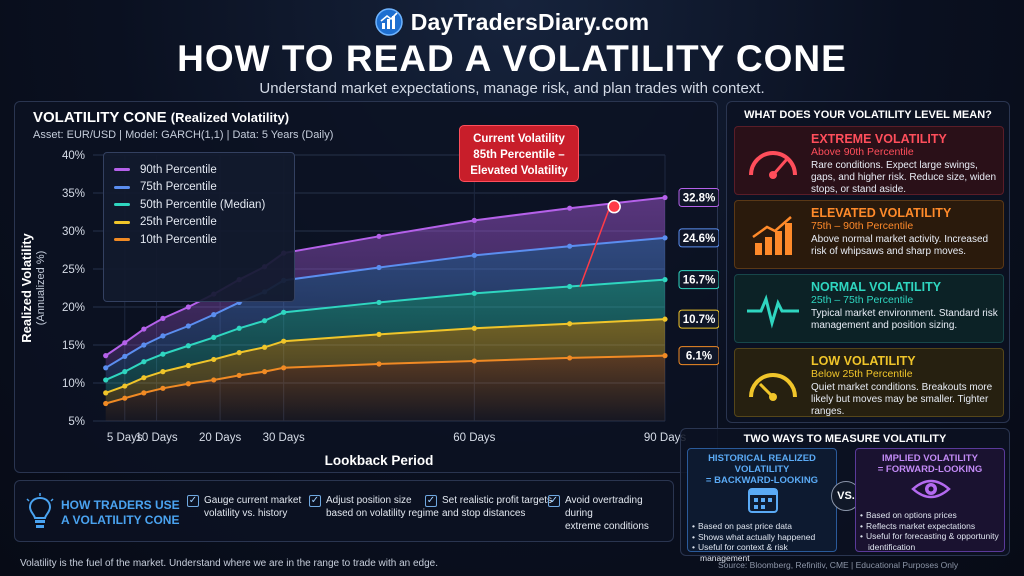 The height and width of the screenshot is (576, 1024). I want to click on volatility-card-head: ELEVATED VOLATILITY, so click(881, 213).